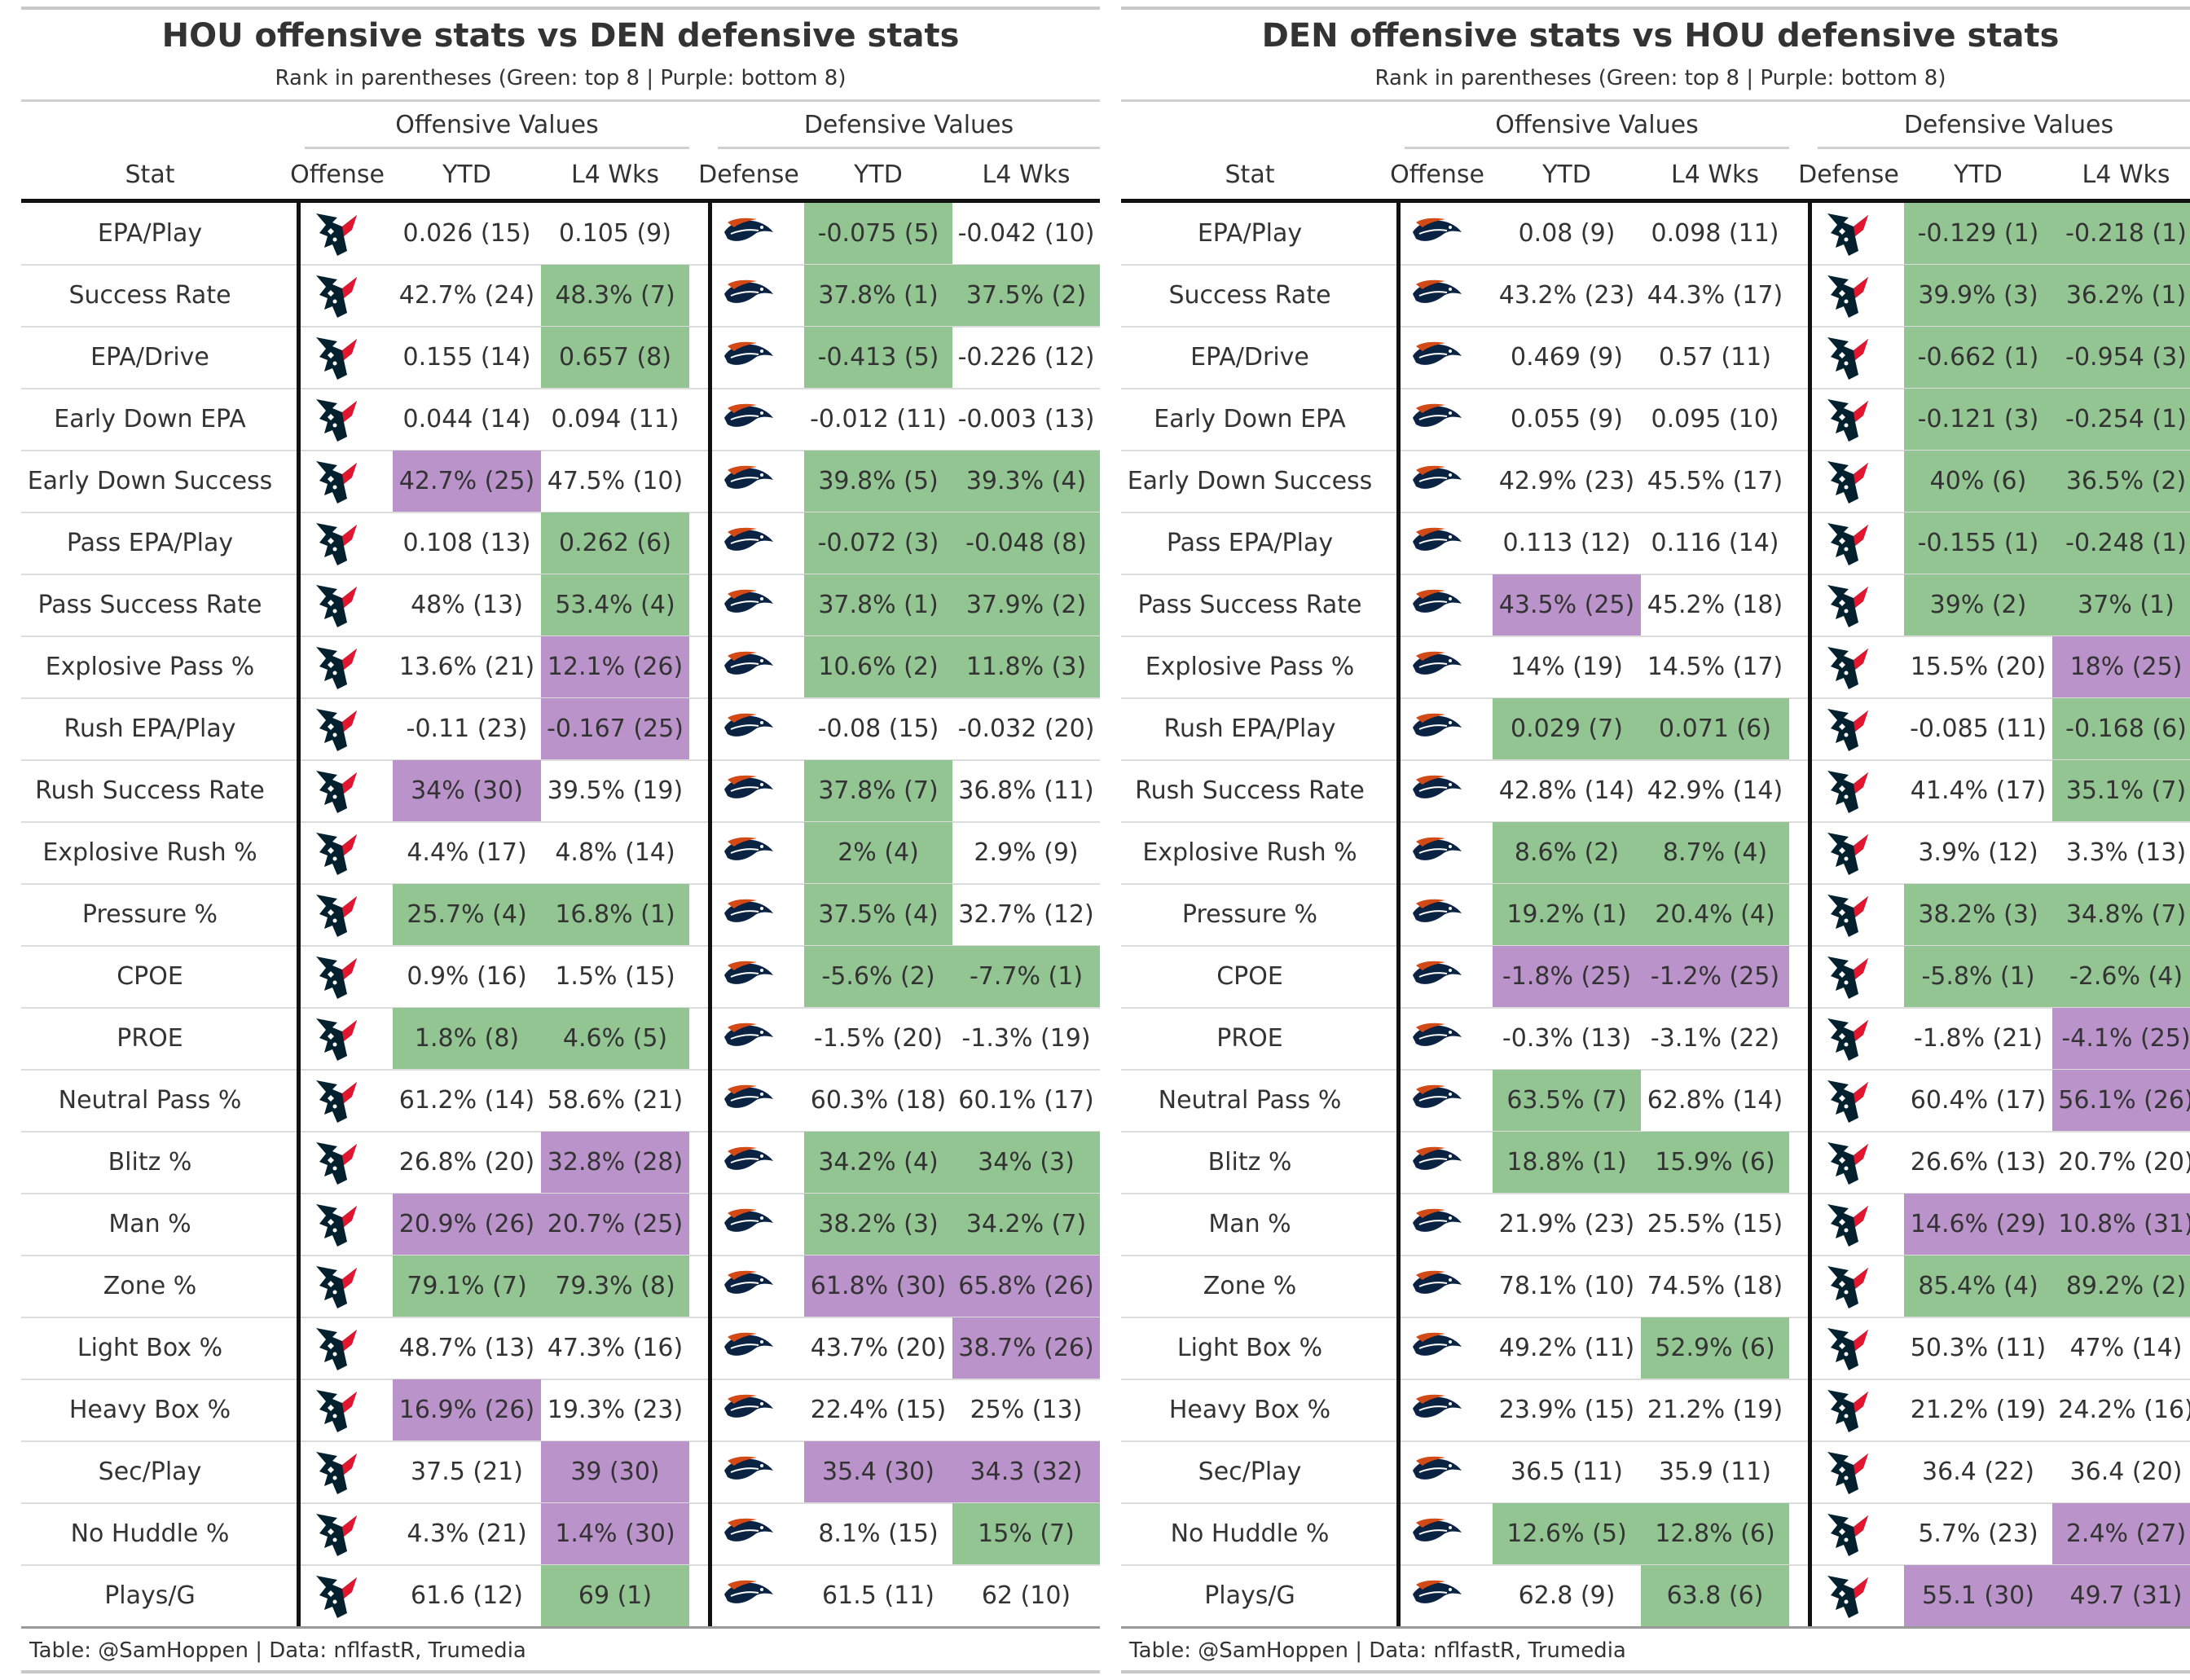  Describe the element at coordinates (1250, 791) in the screenshot. I see `stat-name: Rush Success Rate` at that location.